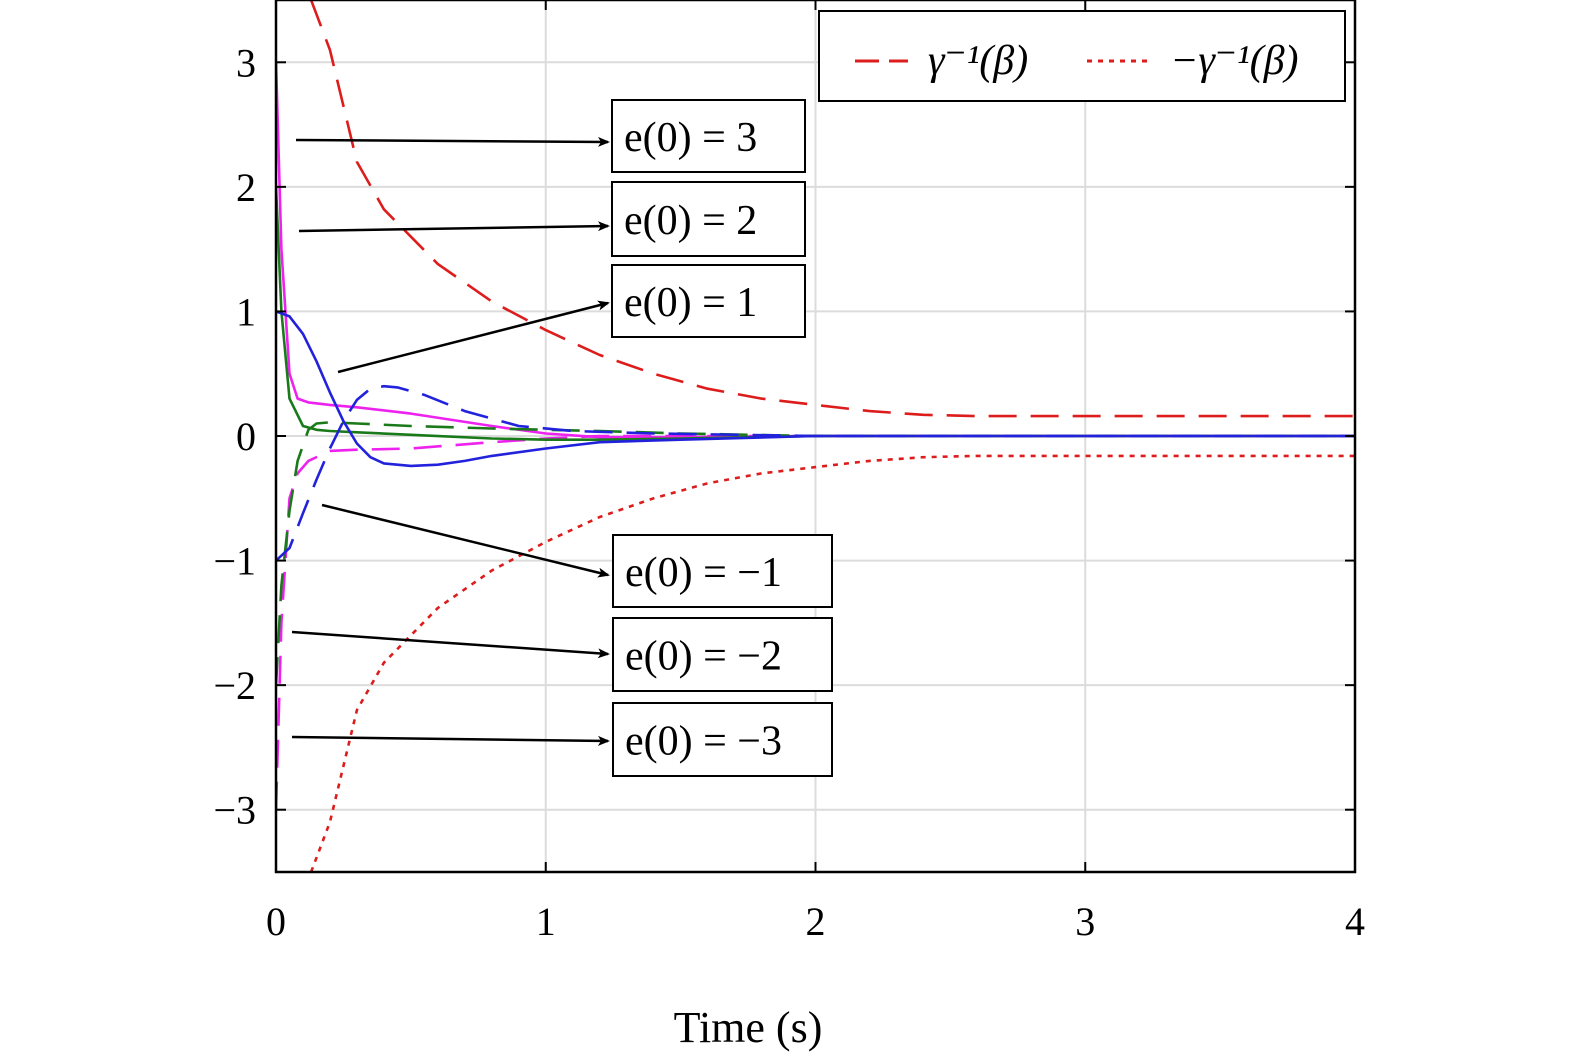 The image size is (1575, 1064). I want to click on x-axis-title: Time (s), so click(748, 1027).